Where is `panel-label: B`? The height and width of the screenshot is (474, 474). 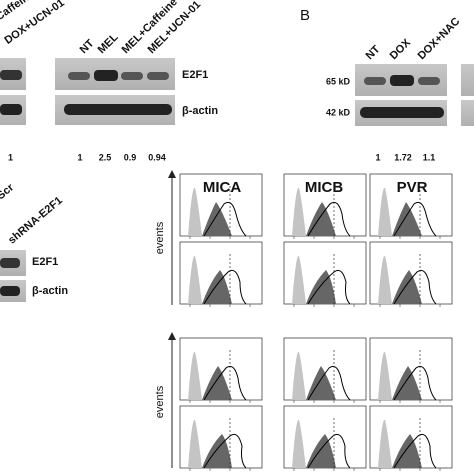 panel-label: B is located at coordinates (305, 15).